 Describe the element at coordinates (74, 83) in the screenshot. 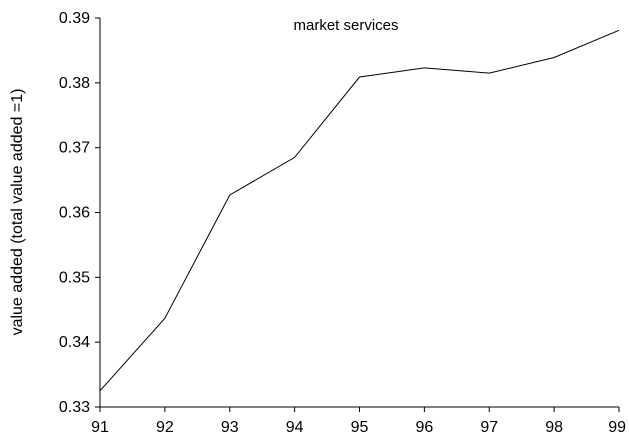

I see `y-tick-label: 0.38` at that location.